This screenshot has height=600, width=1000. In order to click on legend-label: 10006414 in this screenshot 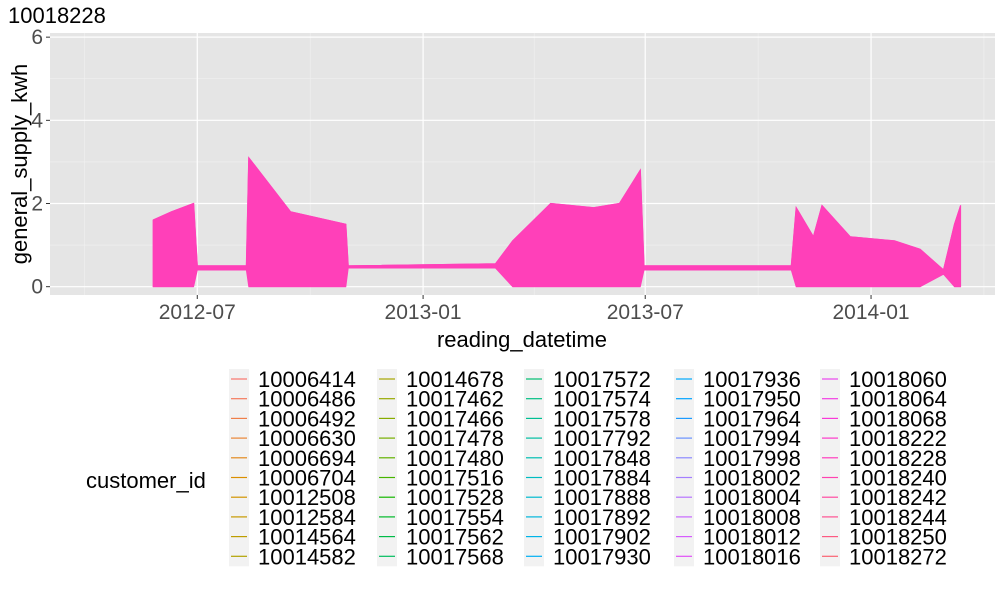, I will do `click(307, 379)`.